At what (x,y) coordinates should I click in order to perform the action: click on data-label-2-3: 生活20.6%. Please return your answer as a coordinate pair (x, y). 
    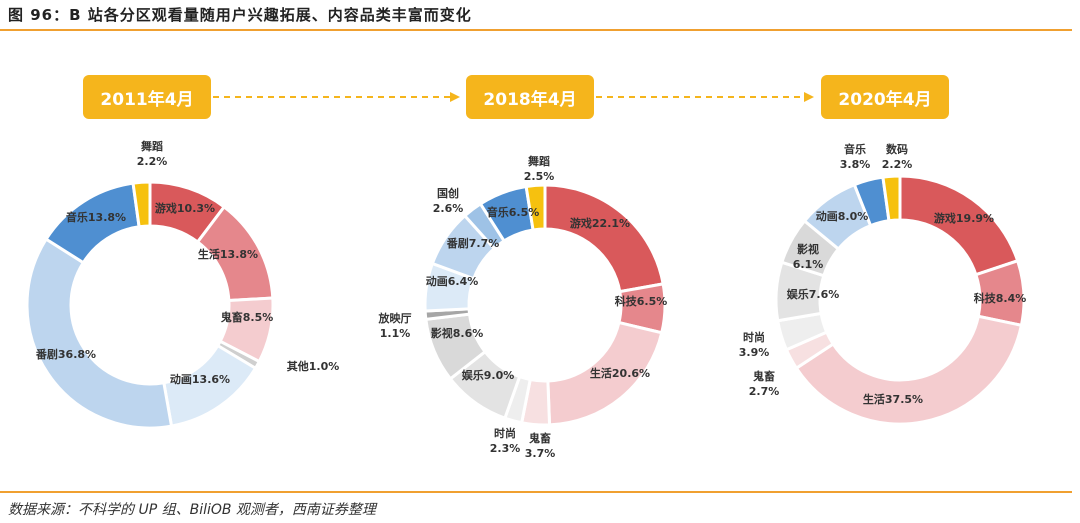
    Looking at the image, I should click on (620, 373).